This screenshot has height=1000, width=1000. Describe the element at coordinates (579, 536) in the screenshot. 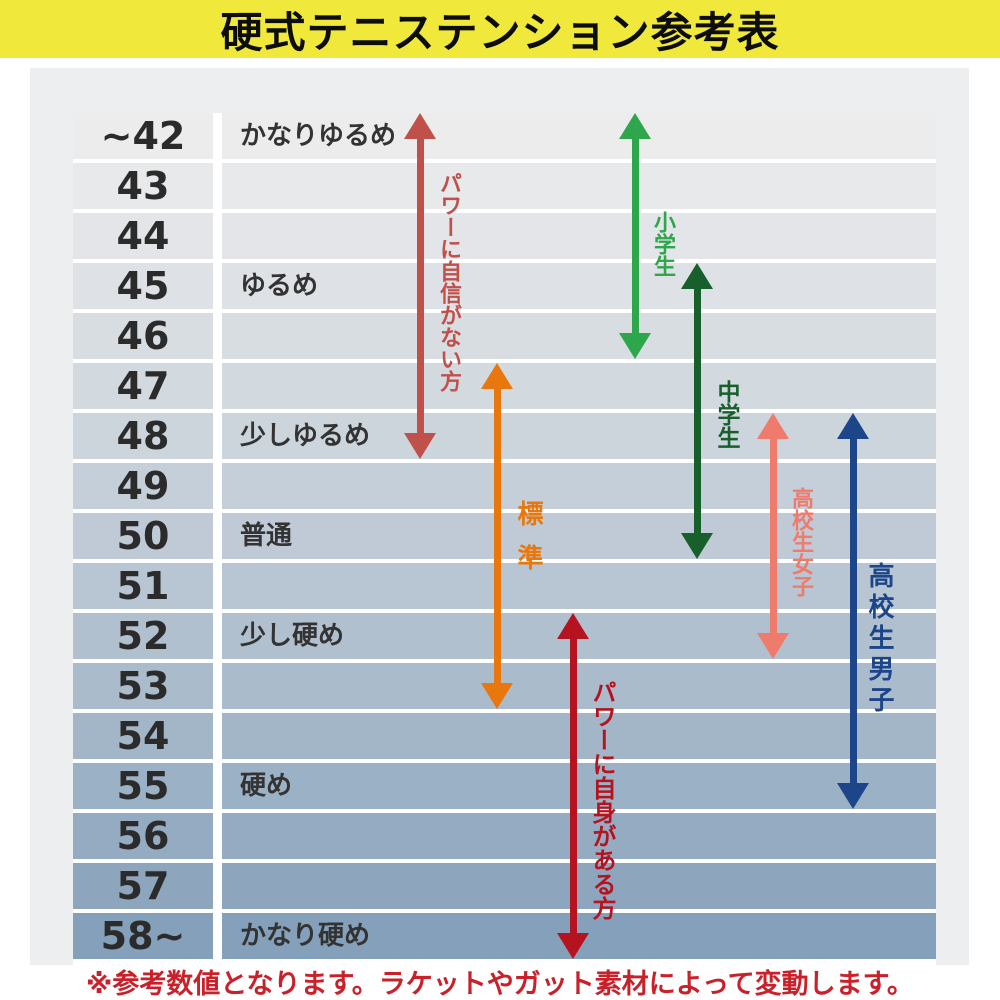

I see `tension-label: 普通` at that location.